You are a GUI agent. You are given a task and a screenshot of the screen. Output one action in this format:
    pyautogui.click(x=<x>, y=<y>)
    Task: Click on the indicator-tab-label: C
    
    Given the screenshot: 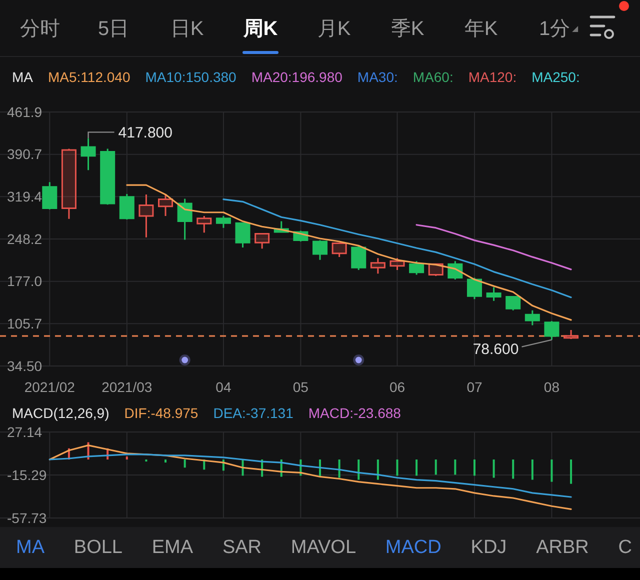 What is the action you would take?
    pyautogui.click(x=625, y=547)
    